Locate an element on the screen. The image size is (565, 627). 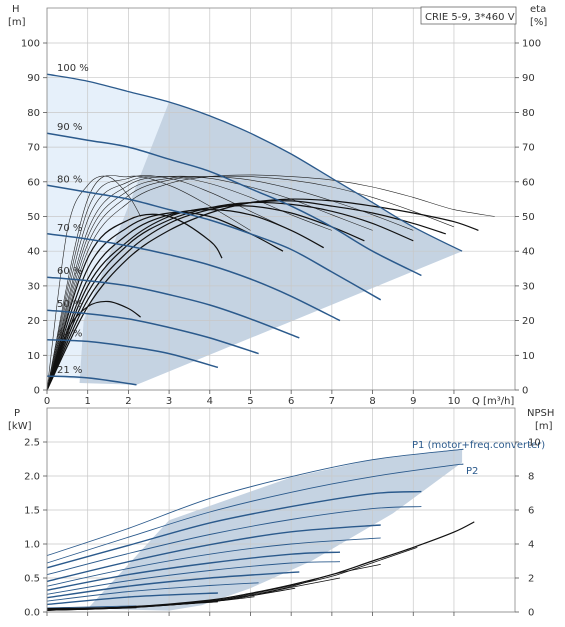
y-axis-unit-h: [m] is located at coordinates (17, 22).